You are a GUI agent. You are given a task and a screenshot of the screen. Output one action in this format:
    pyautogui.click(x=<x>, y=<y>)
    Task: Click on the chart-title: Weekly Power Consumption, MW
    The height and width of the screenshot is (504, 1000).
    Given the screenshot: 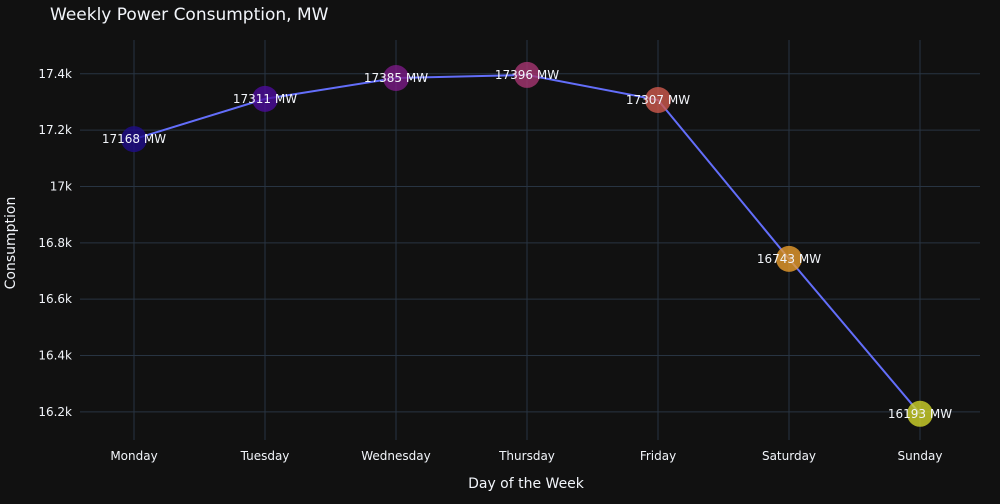 What is the action you would take?
    pyautogui.click(x=189, y=15)
    